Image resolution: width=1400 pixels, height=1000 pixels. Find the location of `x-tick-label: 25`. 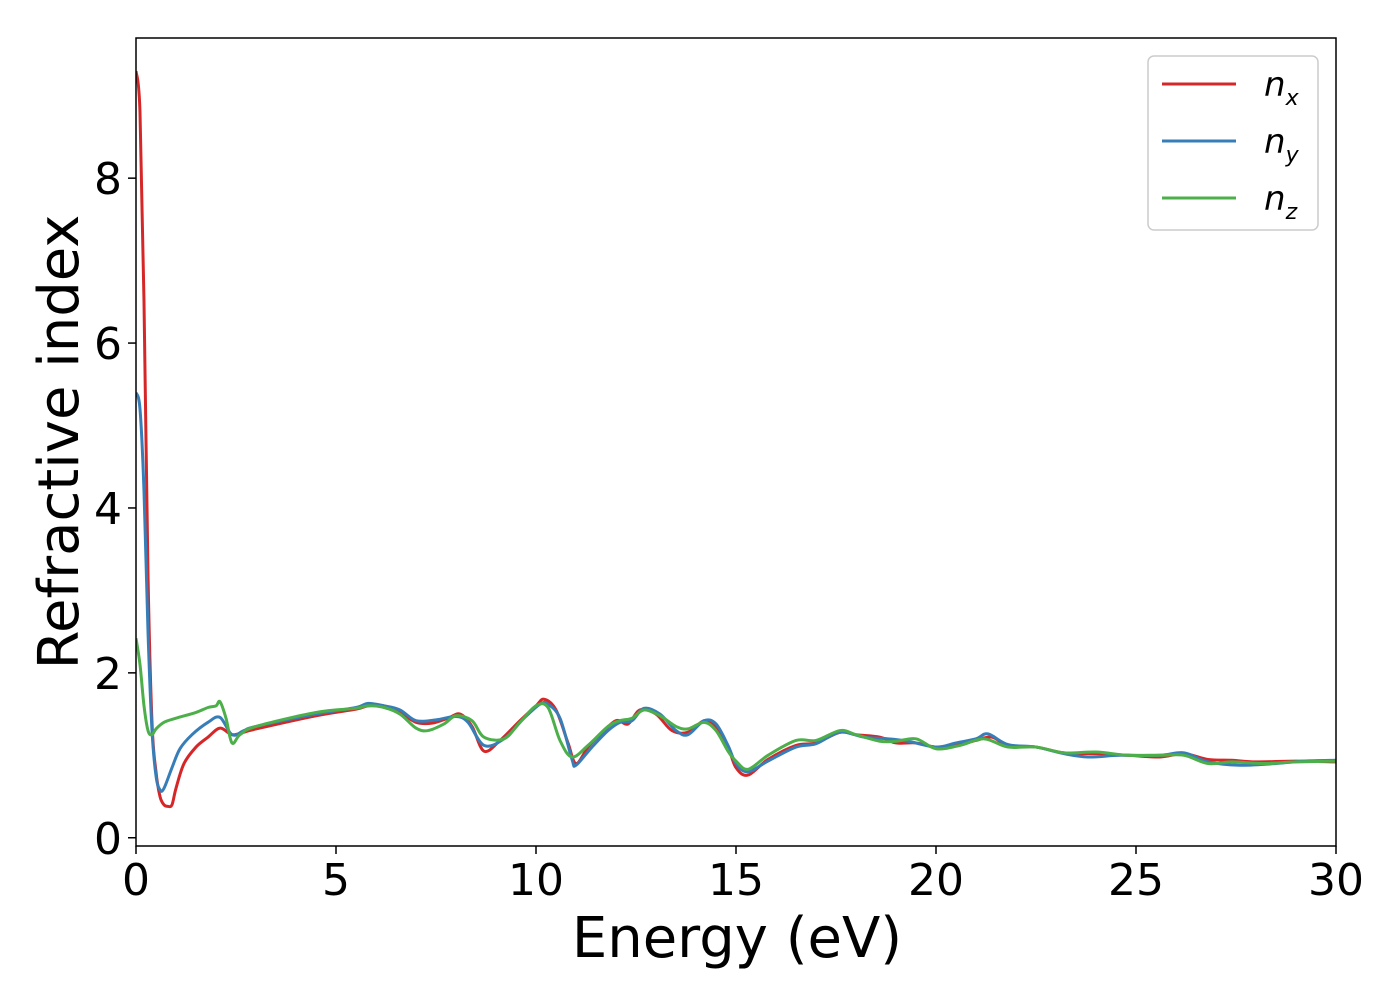

x-tick-label: 25 is located at coordinates (1136, 880).